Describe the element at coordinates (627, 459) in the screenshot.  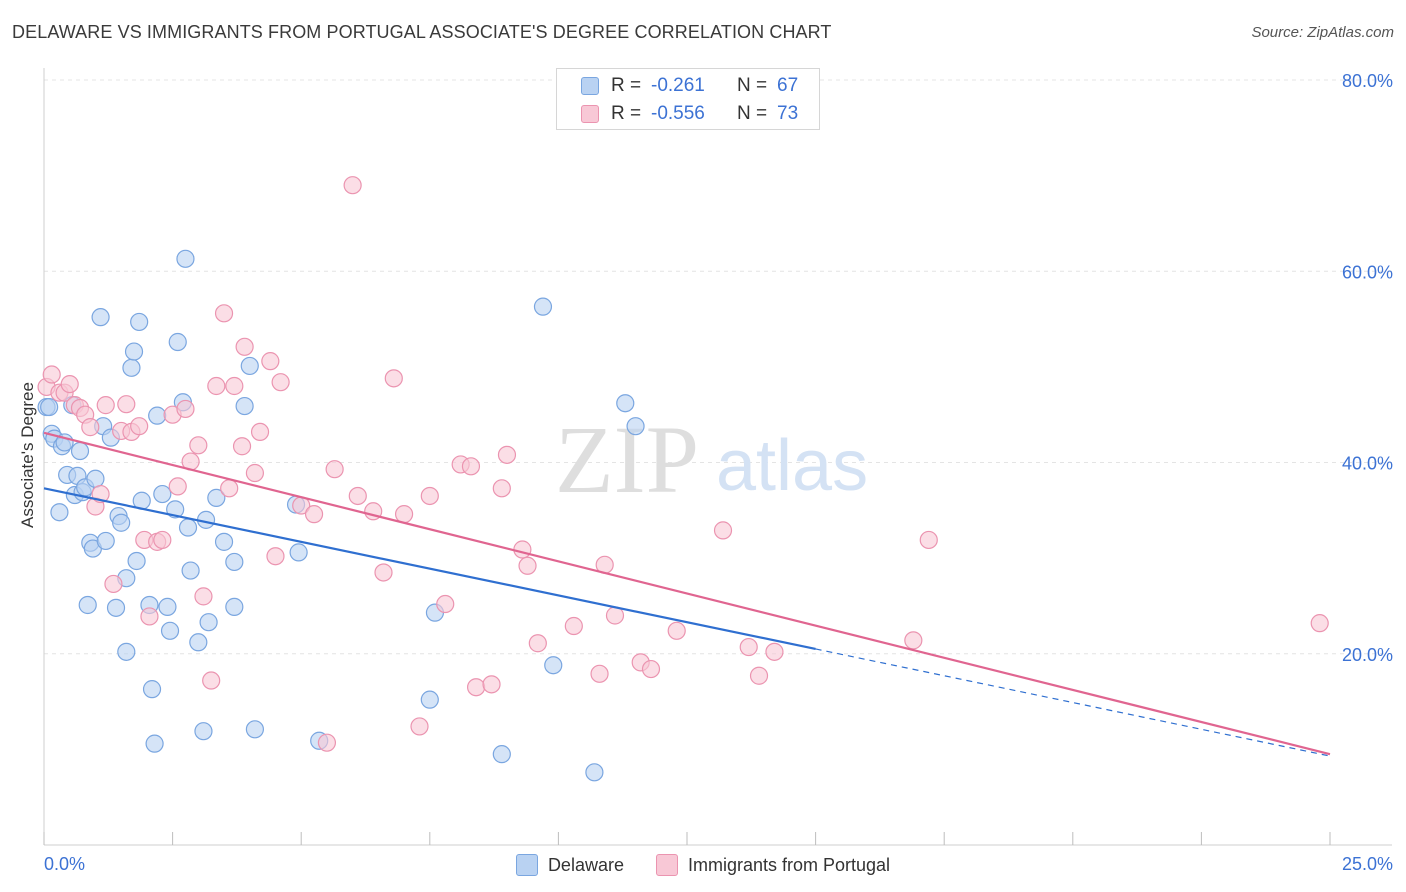
I see `watermark-zip: ZIP` at that location.